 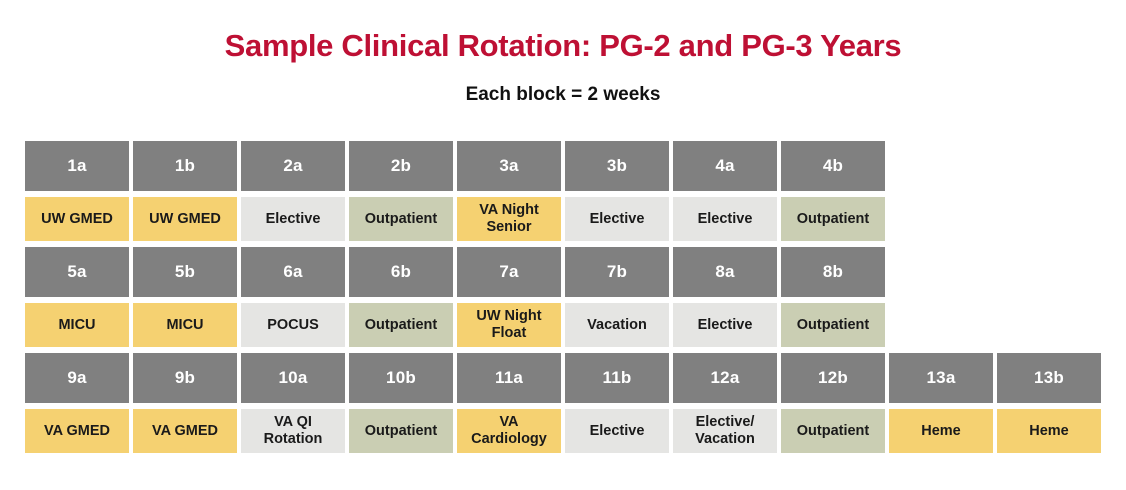 What do you see at coordinates (833, 431) in the screenshot?
I see `rotation-cell-12b: Outpatient` at bounding box center [833, 431].